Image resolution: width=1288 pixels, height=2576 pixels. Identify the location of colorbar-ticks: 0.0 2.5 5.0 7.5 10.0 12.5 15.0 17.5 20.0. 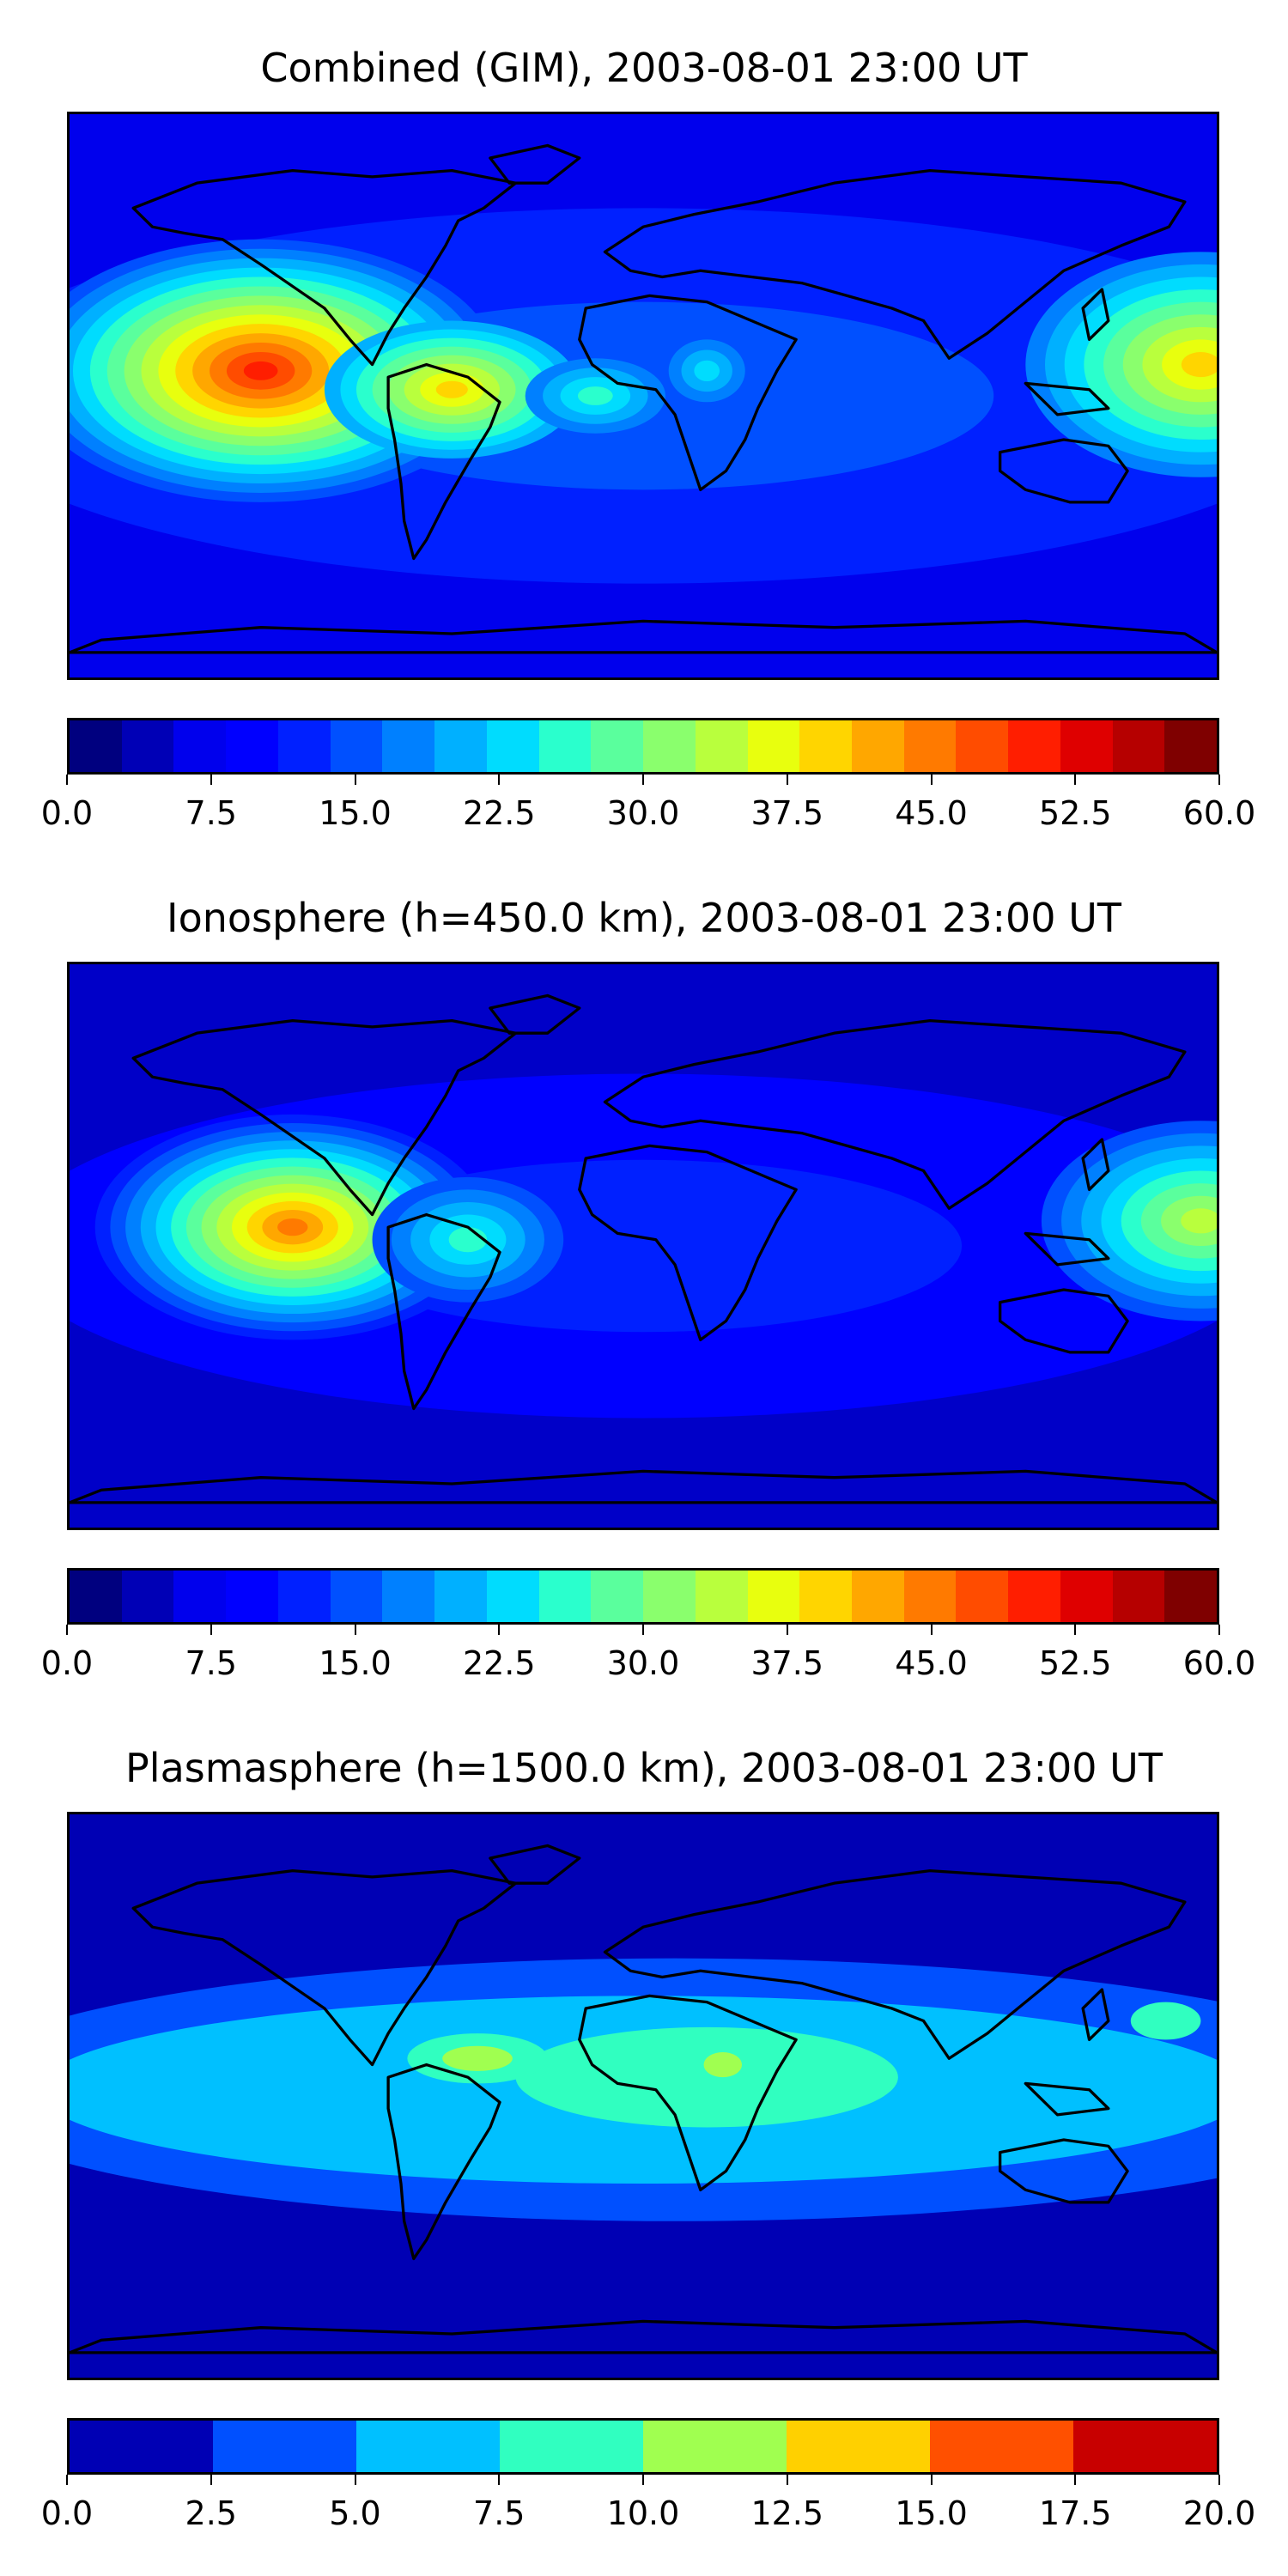
(644, 2505).